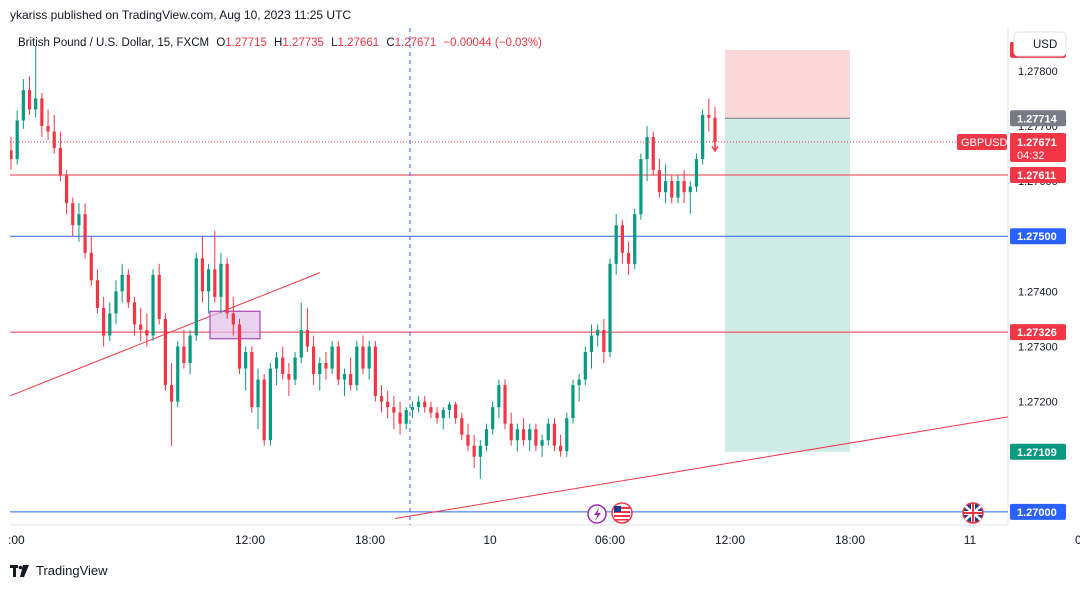  I want to click on position-target-zone, so click(787, 285).